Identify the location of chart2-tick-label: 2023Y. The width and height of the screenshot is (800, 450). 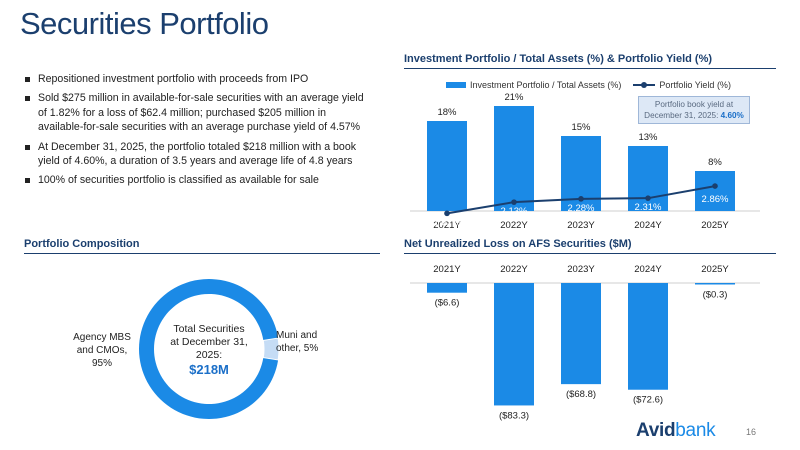
(581, 269).